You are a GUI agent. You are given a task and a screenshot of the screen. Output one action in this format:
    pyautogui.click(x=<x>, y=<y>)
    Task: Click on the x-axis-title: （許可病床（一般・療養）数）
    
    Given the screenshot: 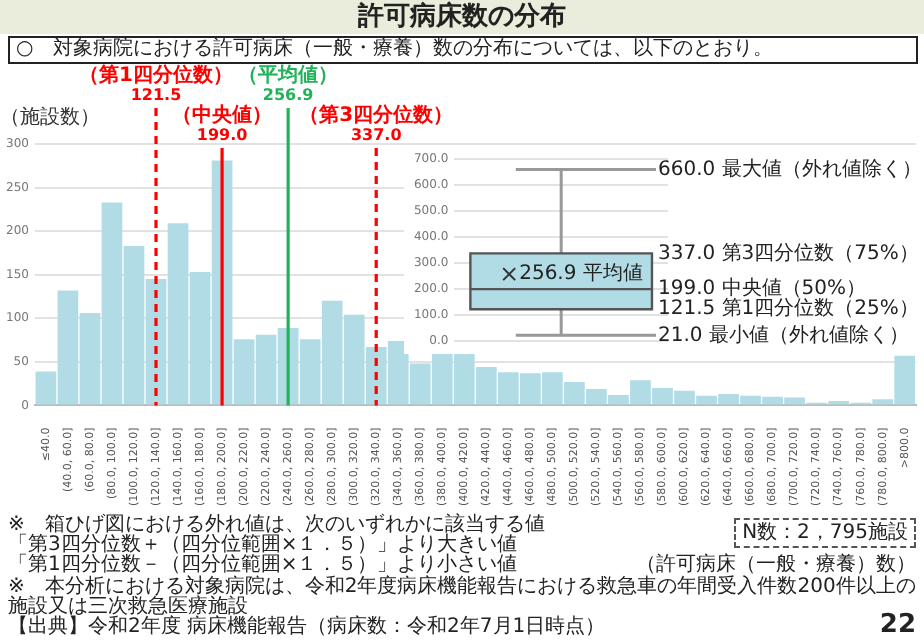 What is the action you would take?
    pyautogui.click(x=776, y=565)
    